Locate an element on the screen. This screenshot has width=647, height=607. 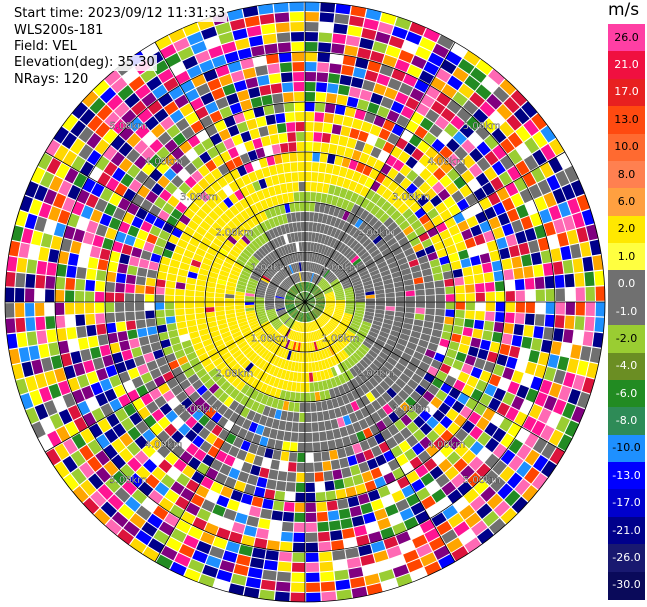
colorbar-tick-label: 17.0 is located at coordinates (626, 92).